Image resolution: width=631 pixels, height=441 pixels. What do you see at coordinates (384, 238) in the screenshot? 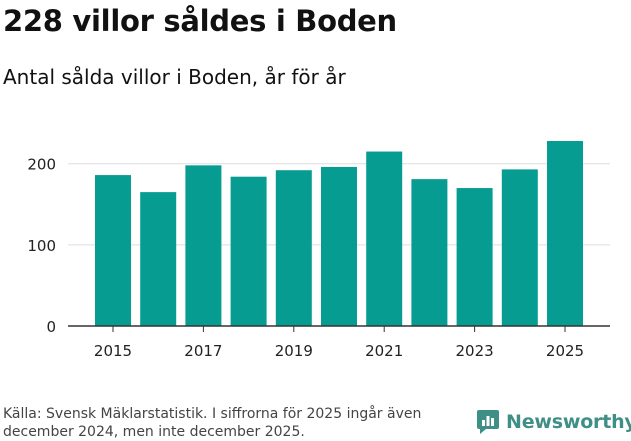
I see `bar-2021` at bounding box center [384, 238].